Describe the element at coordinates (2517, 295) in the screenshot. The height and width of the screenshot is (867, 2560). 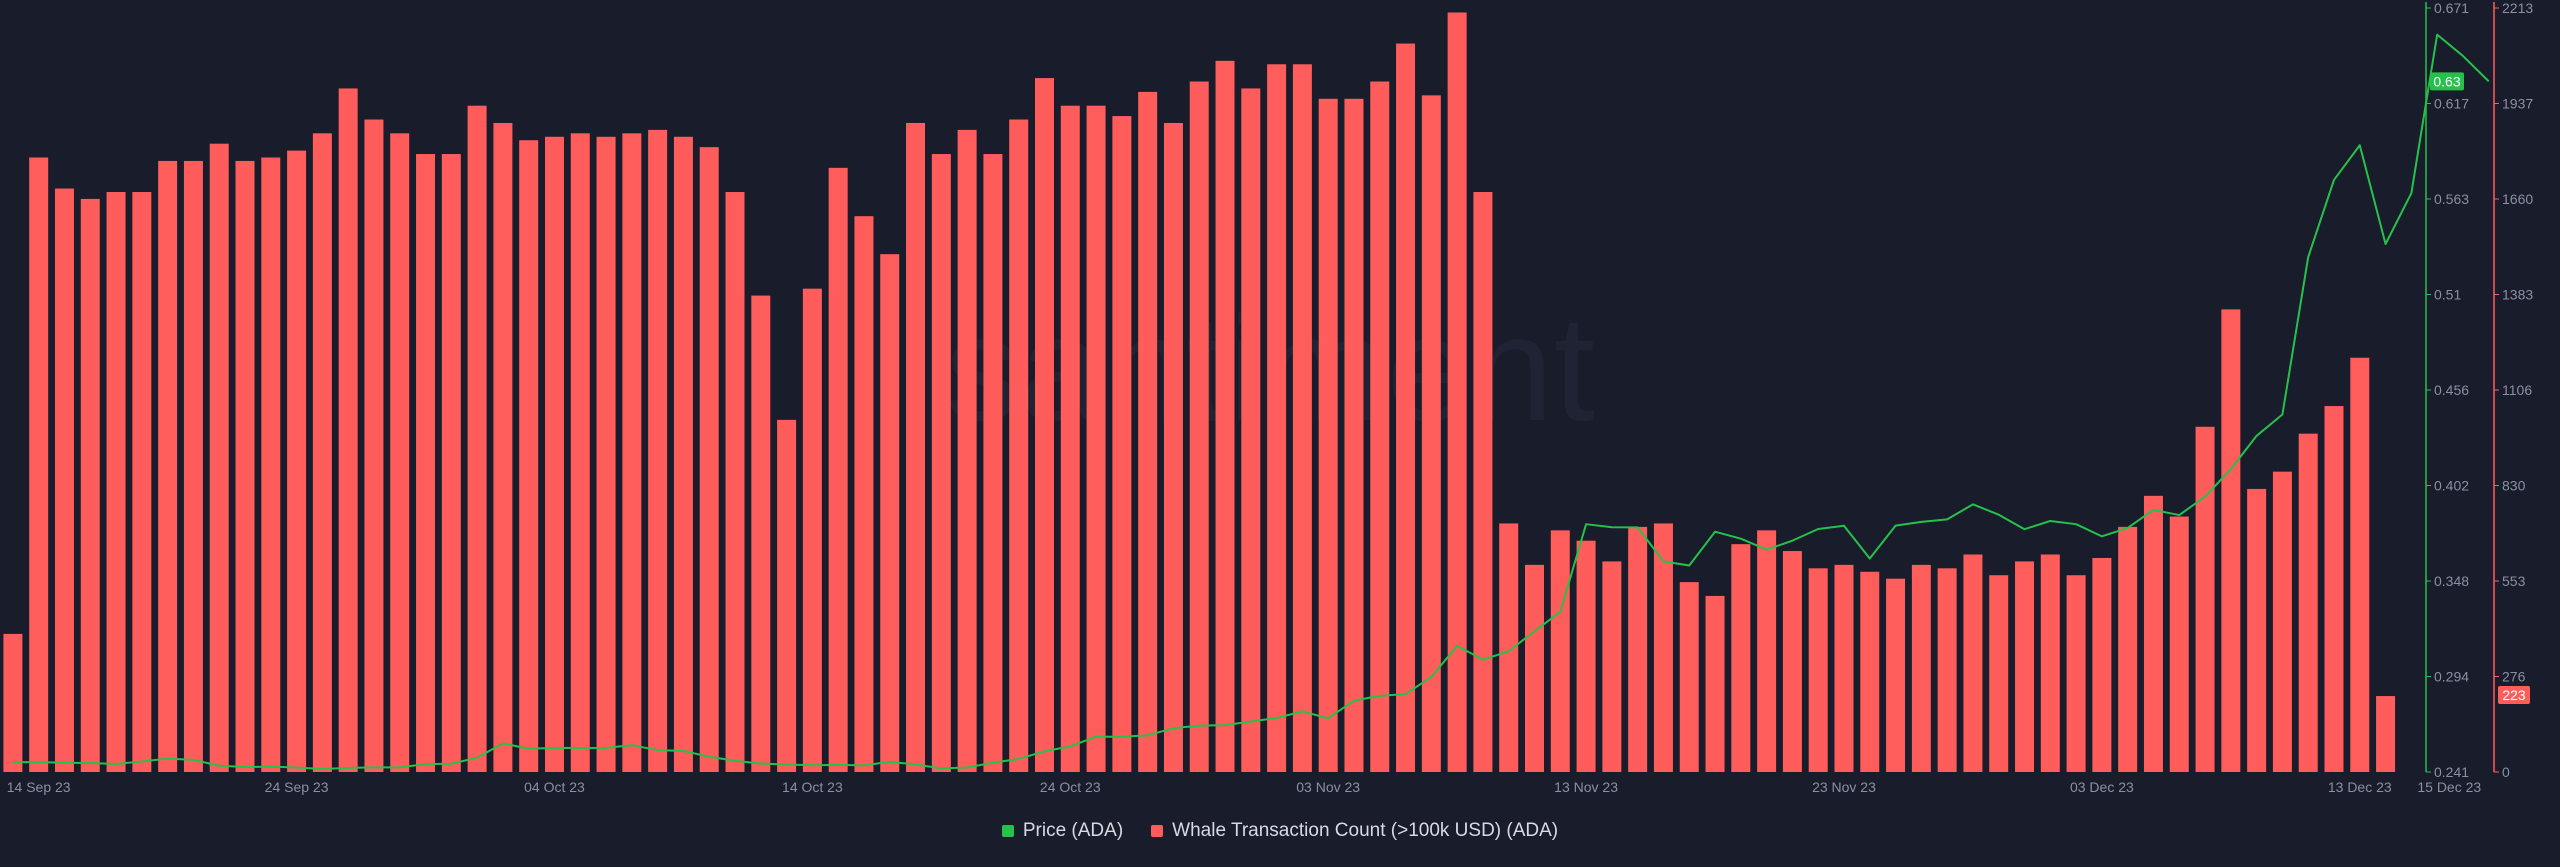
I see `whale-axis-tick-label: 1383` at that location.